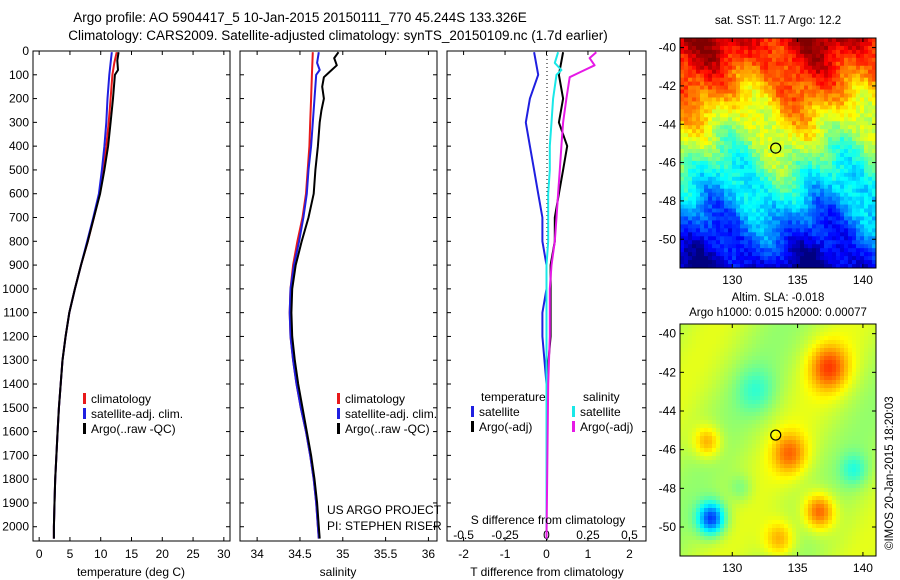  Describe the element at coordinates (19, 194) in the screenshot. I see `y-tick-label: 600` at that location.